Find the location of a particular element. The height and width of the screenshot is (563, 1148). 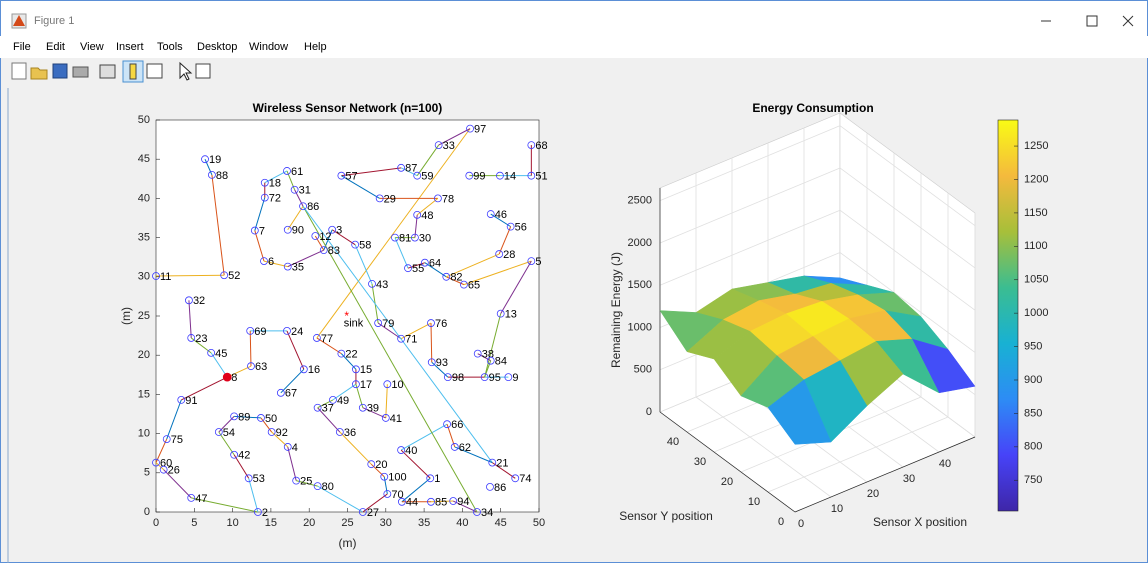

node-label: 8 is located at coordinates (234, 378).